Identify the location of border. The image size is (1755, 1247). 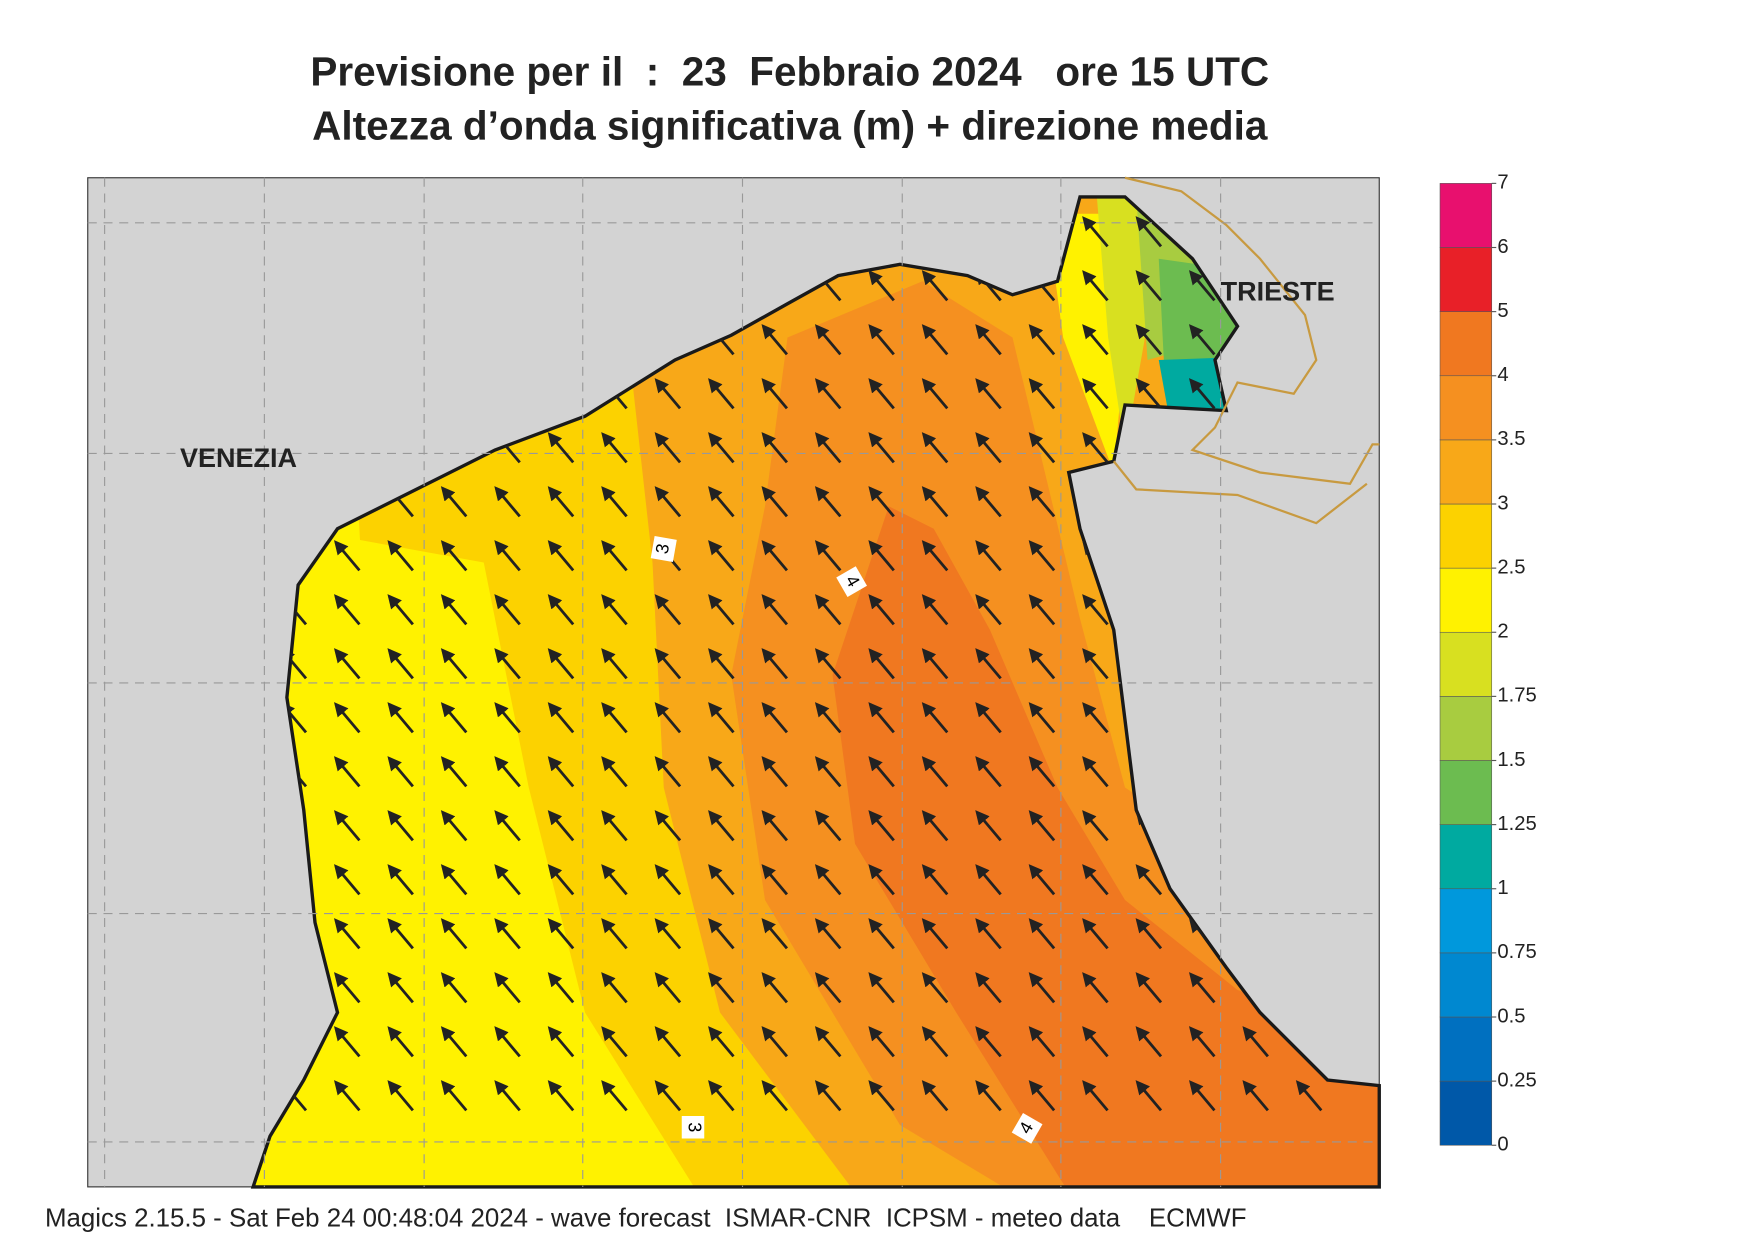
(1252, 330).